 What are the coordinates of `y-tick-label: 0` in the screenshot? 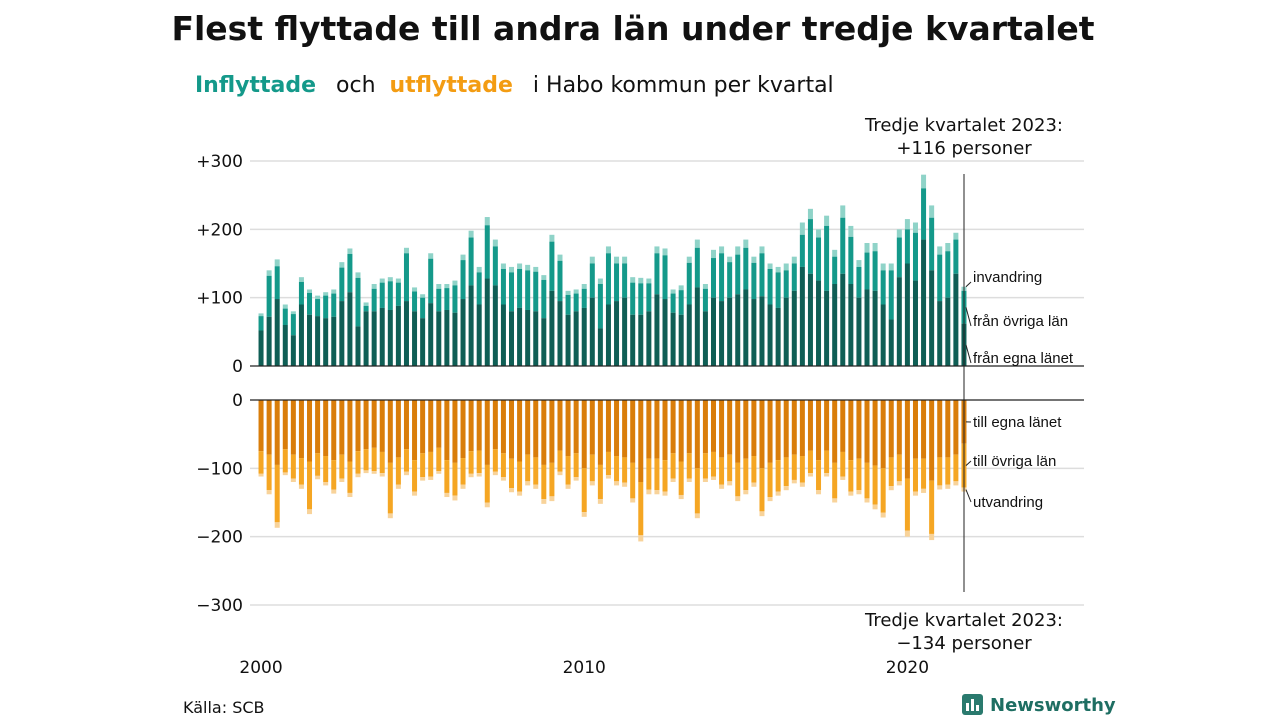 It's located at (237, 367).